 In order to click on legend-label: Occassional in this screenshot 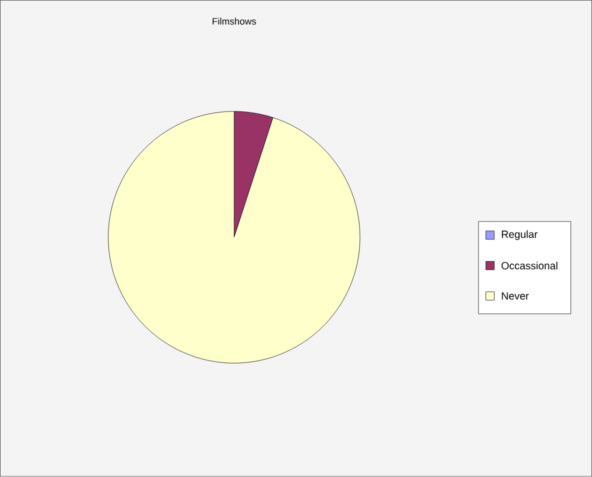, I will do `click(530, 266)`.